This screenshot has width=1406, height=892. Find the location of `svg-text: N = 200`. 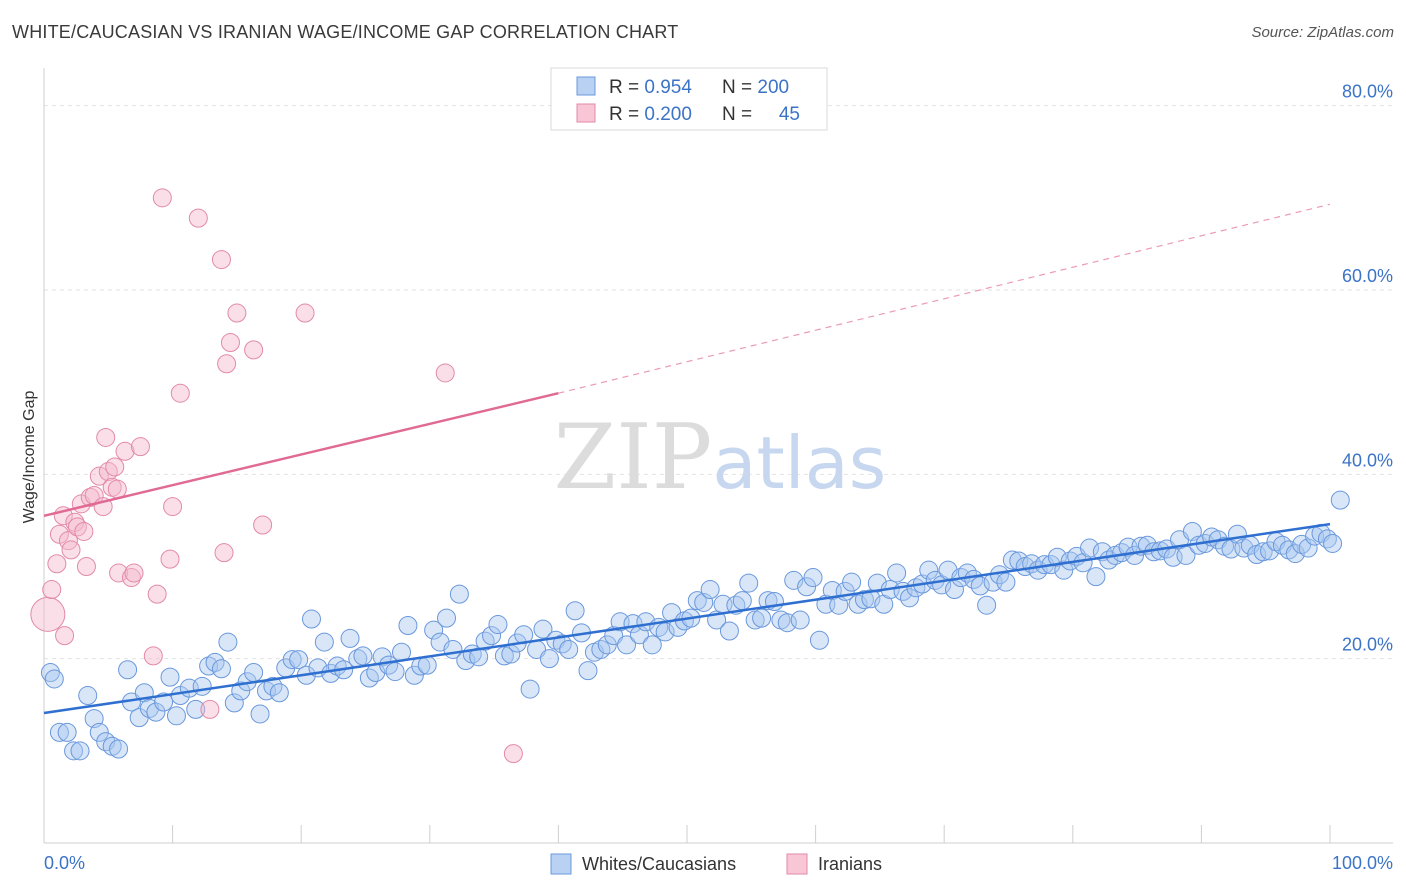

svg-text: N = 200 is located at coordinates (755, 87).